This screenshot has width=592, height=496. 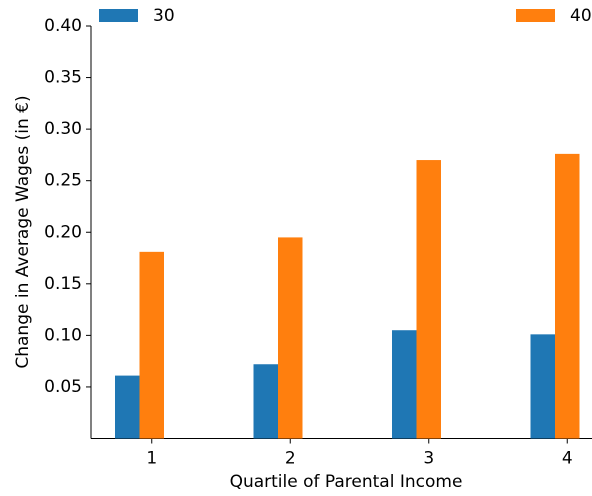 What do you see at coordinates (63, 78) in the screenshot?
I see `y-tick-label: 0.35` at bounding box center [63, 78].